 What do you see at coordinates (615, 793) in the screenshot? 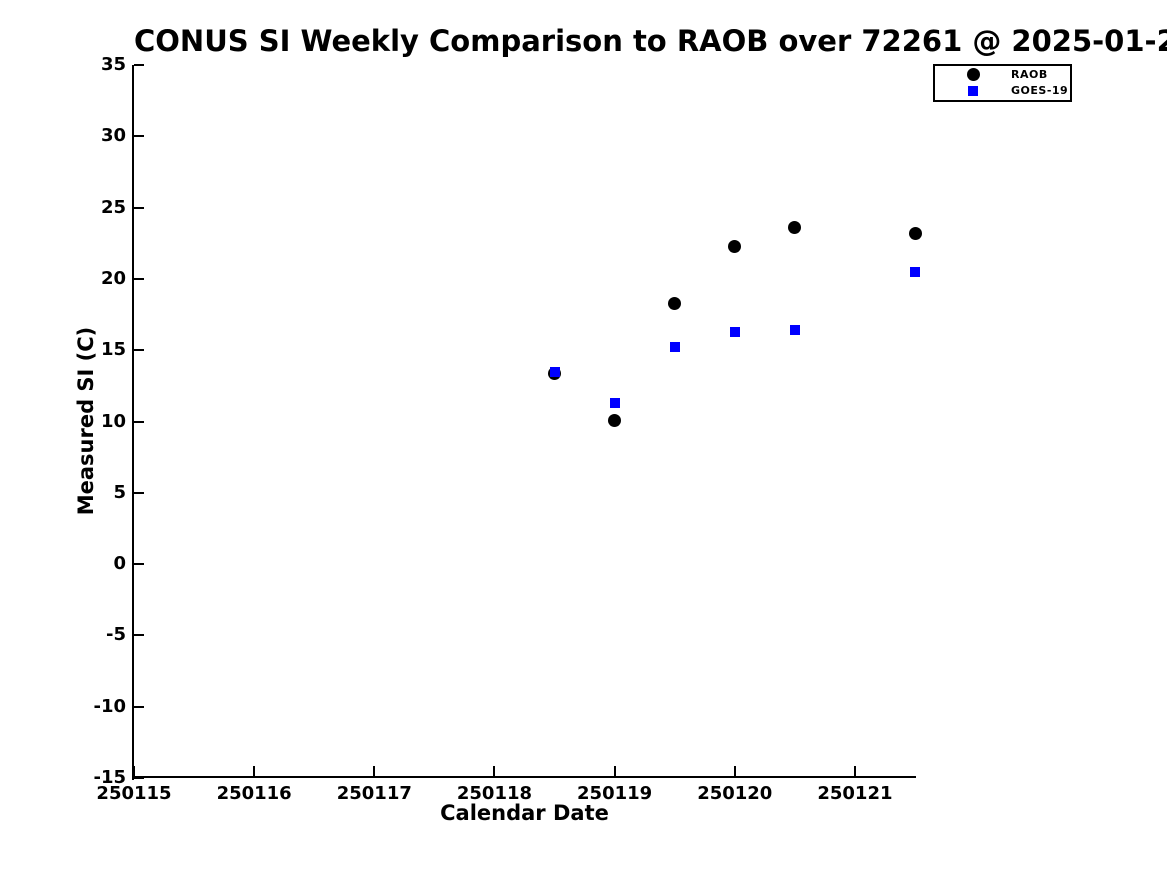
I see `x-tick-label: 250119` at bounding box center [615, 793].